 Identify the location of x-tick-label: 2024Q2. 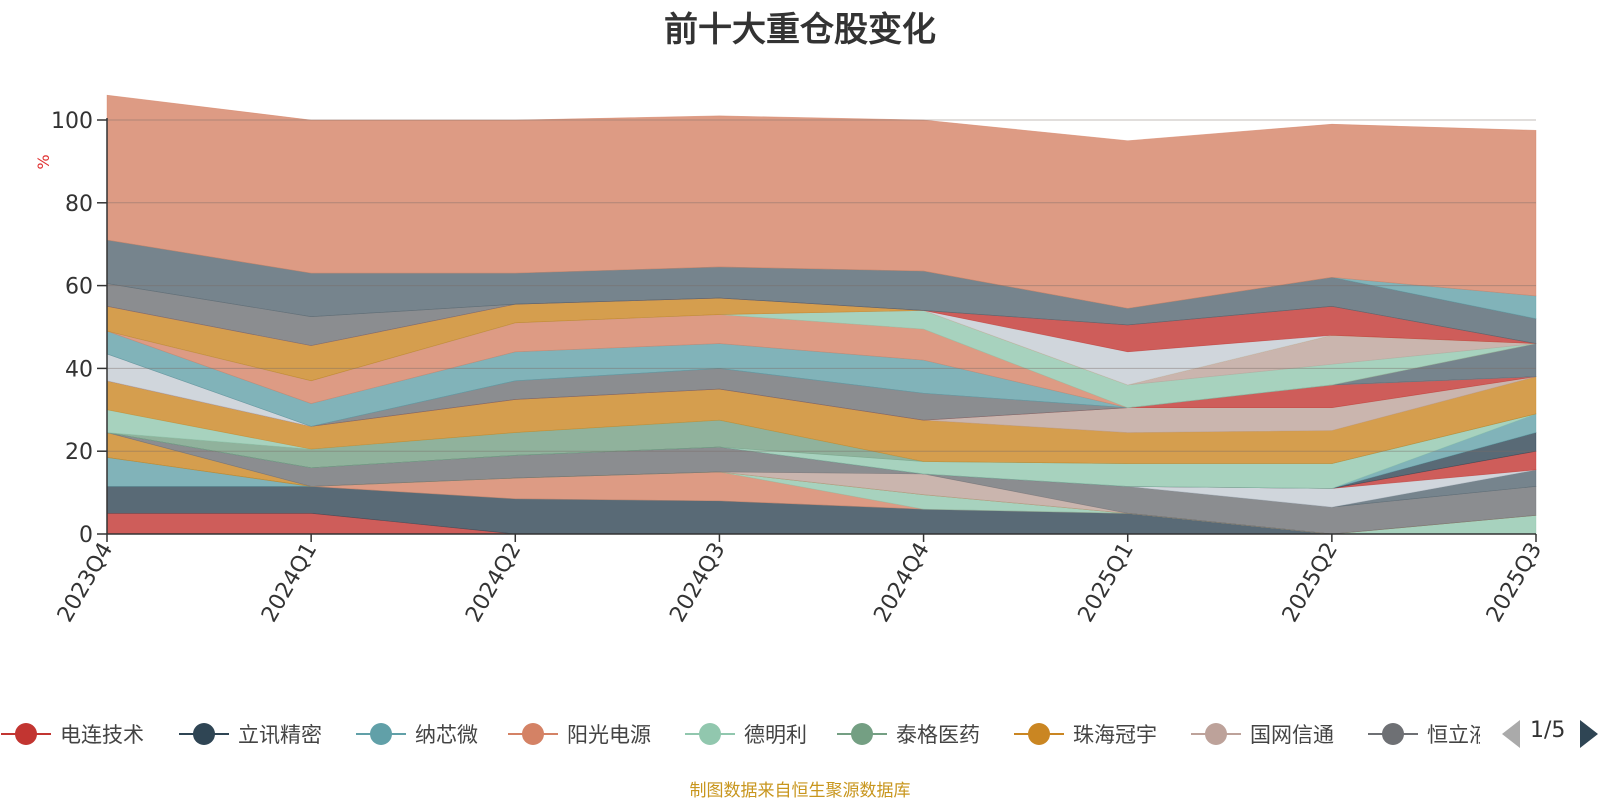
(493, 583).